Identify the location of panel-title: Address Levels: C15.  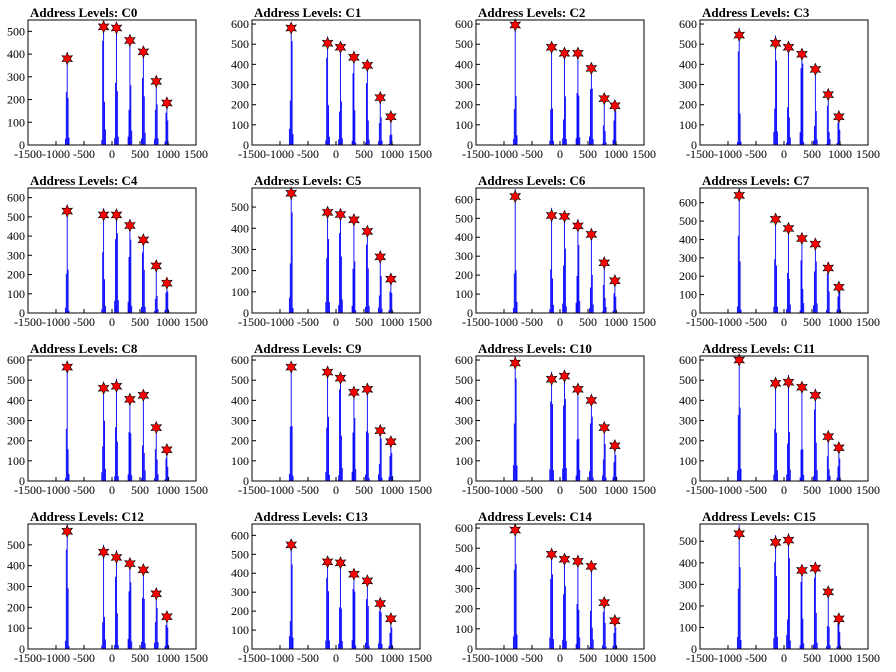
(759, 516).